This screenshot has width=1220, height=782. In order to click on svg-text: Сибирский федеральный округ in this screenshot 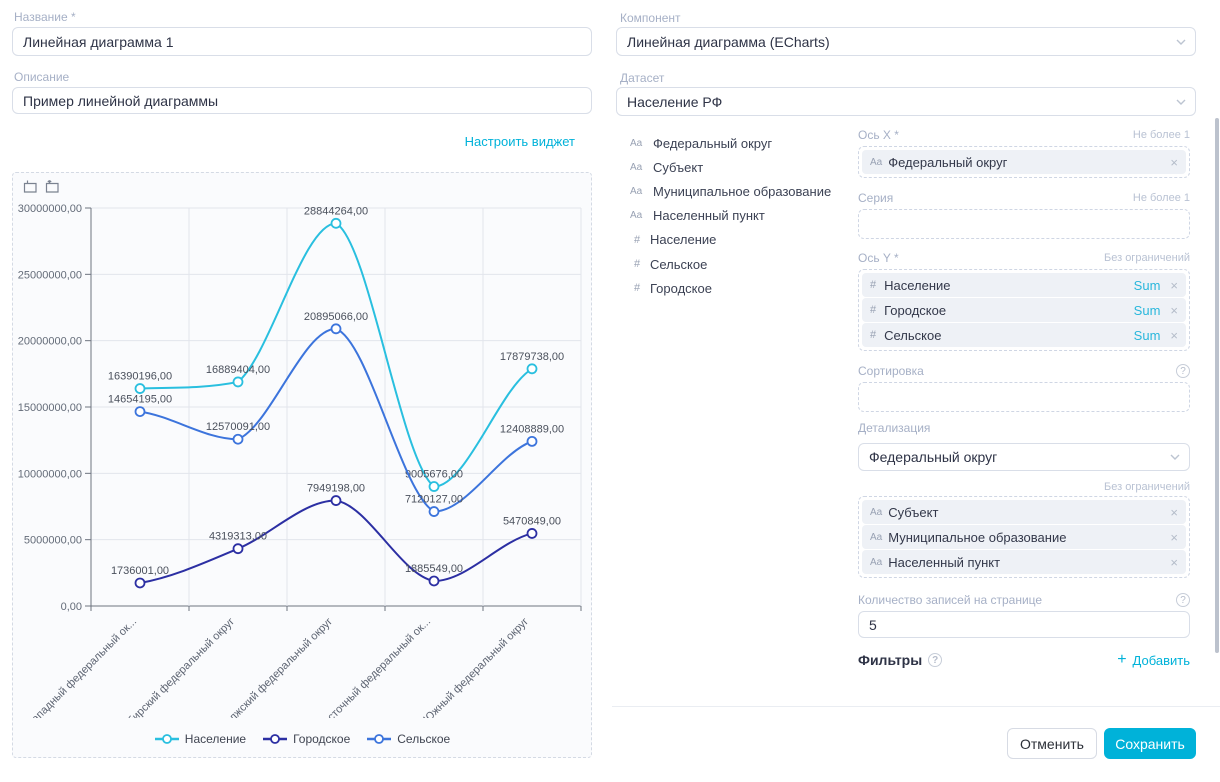, I will do `click(176, 667)`.